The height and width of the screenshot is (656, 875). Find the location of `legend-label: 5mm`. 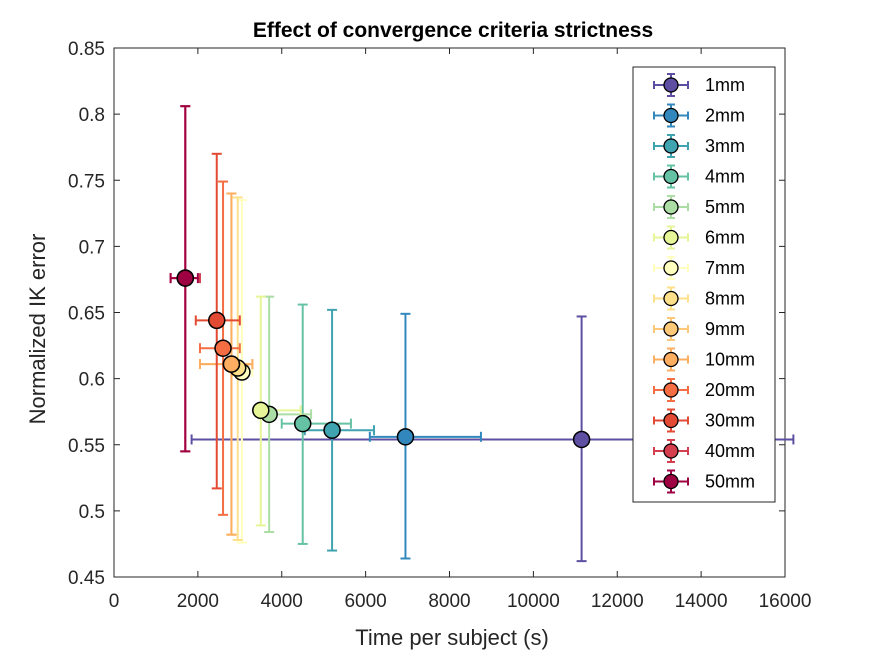

legend-label: 5mm is located at coordinates (725, 207).